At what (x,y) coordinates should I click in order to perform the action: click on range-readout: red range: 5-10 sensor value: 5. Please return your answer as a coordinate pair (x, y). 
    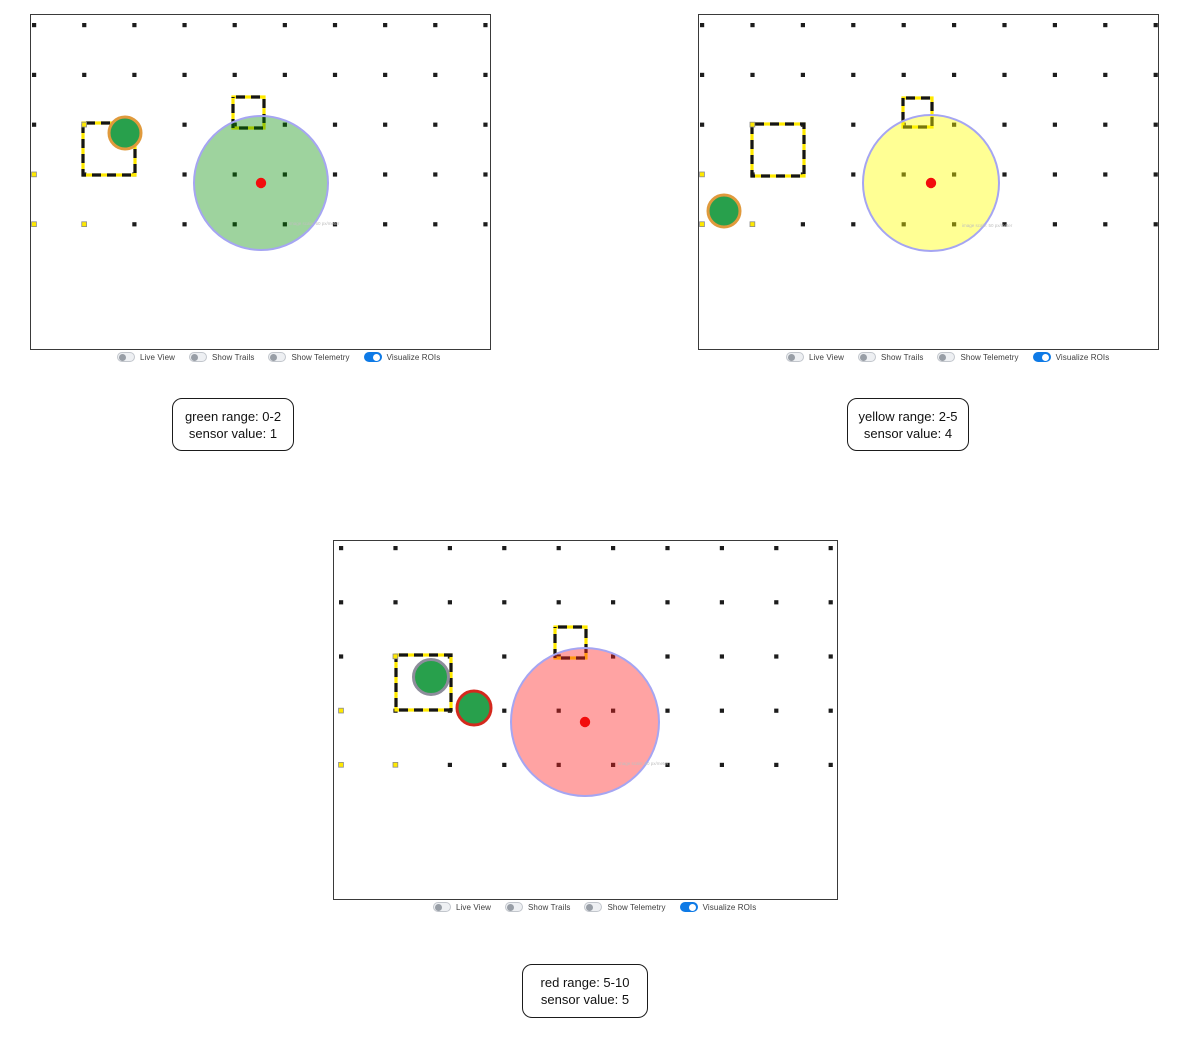
    Looking at the image, I should click on (585, 991).